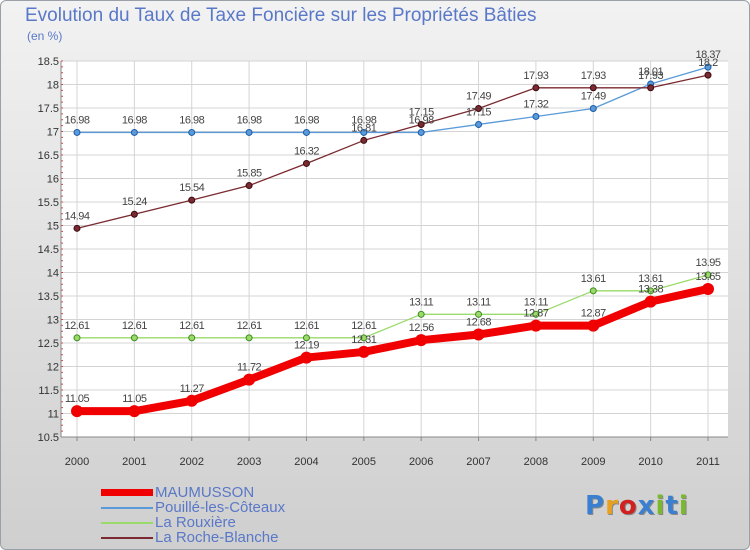 The width and height of the screenshot is (750, 550). I want to click on y-tick-label: 11.5, so click(48, 391).